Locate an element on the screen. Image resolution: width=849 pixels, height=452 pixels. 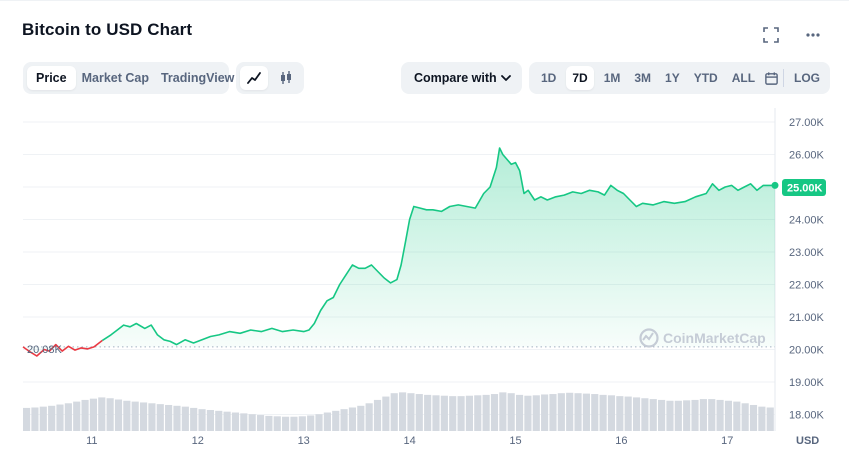
price-line-down is located at coordinates (62, 348).